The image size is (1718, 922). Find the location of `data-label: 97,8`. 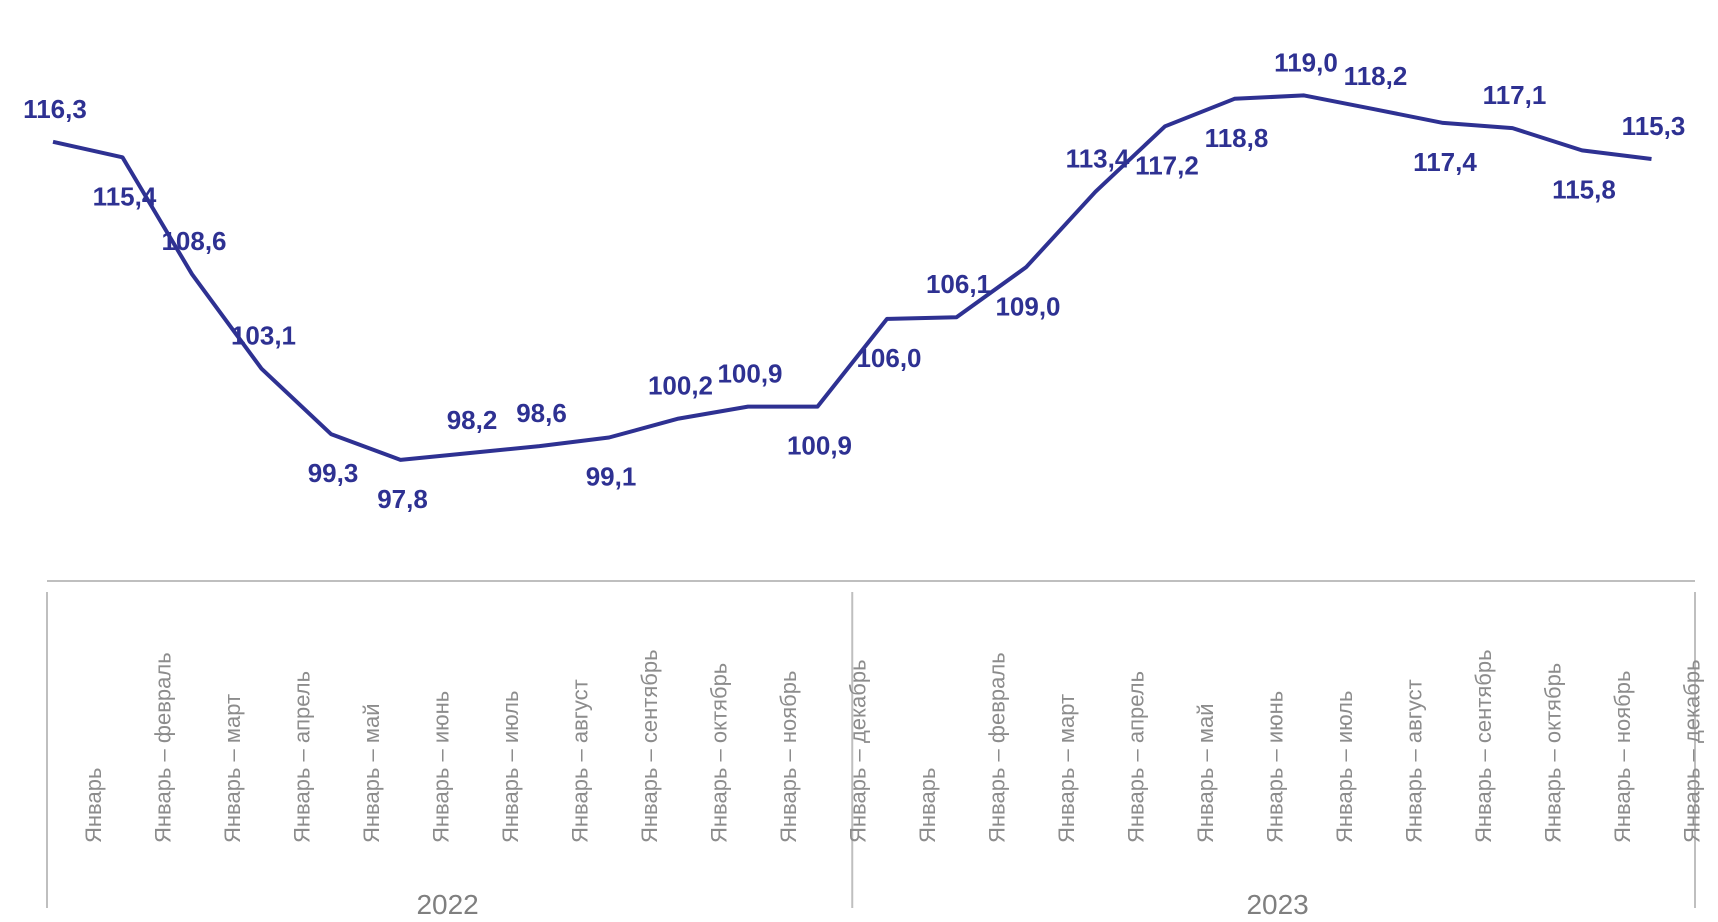

data-label: 97,8 is located at coordinates (402, 499).